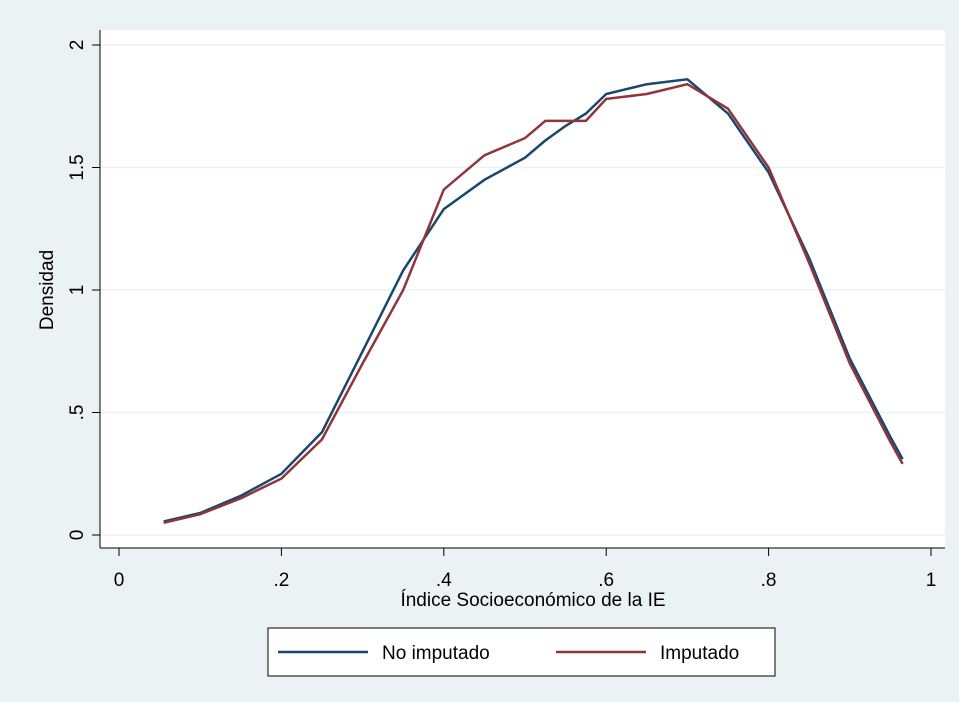 The width and height of the screenshot is (959, 702). Describe the element at coordinates (77, 535) in the screenshot. I see `y-tick-label: 0` at that location.